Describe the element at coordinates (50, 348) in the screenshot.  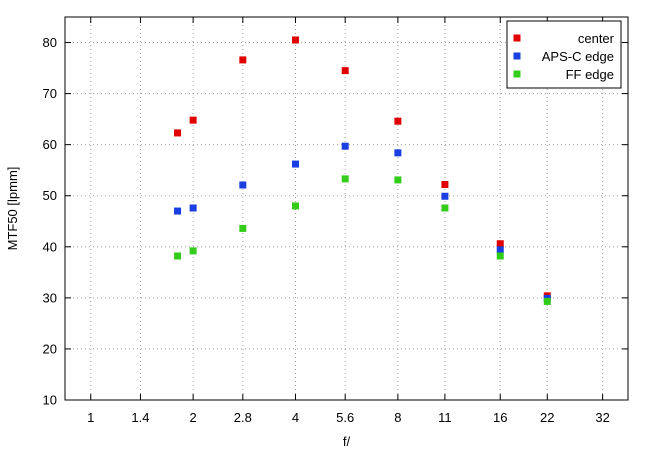
I see `y-tick-label: 20` at that location.